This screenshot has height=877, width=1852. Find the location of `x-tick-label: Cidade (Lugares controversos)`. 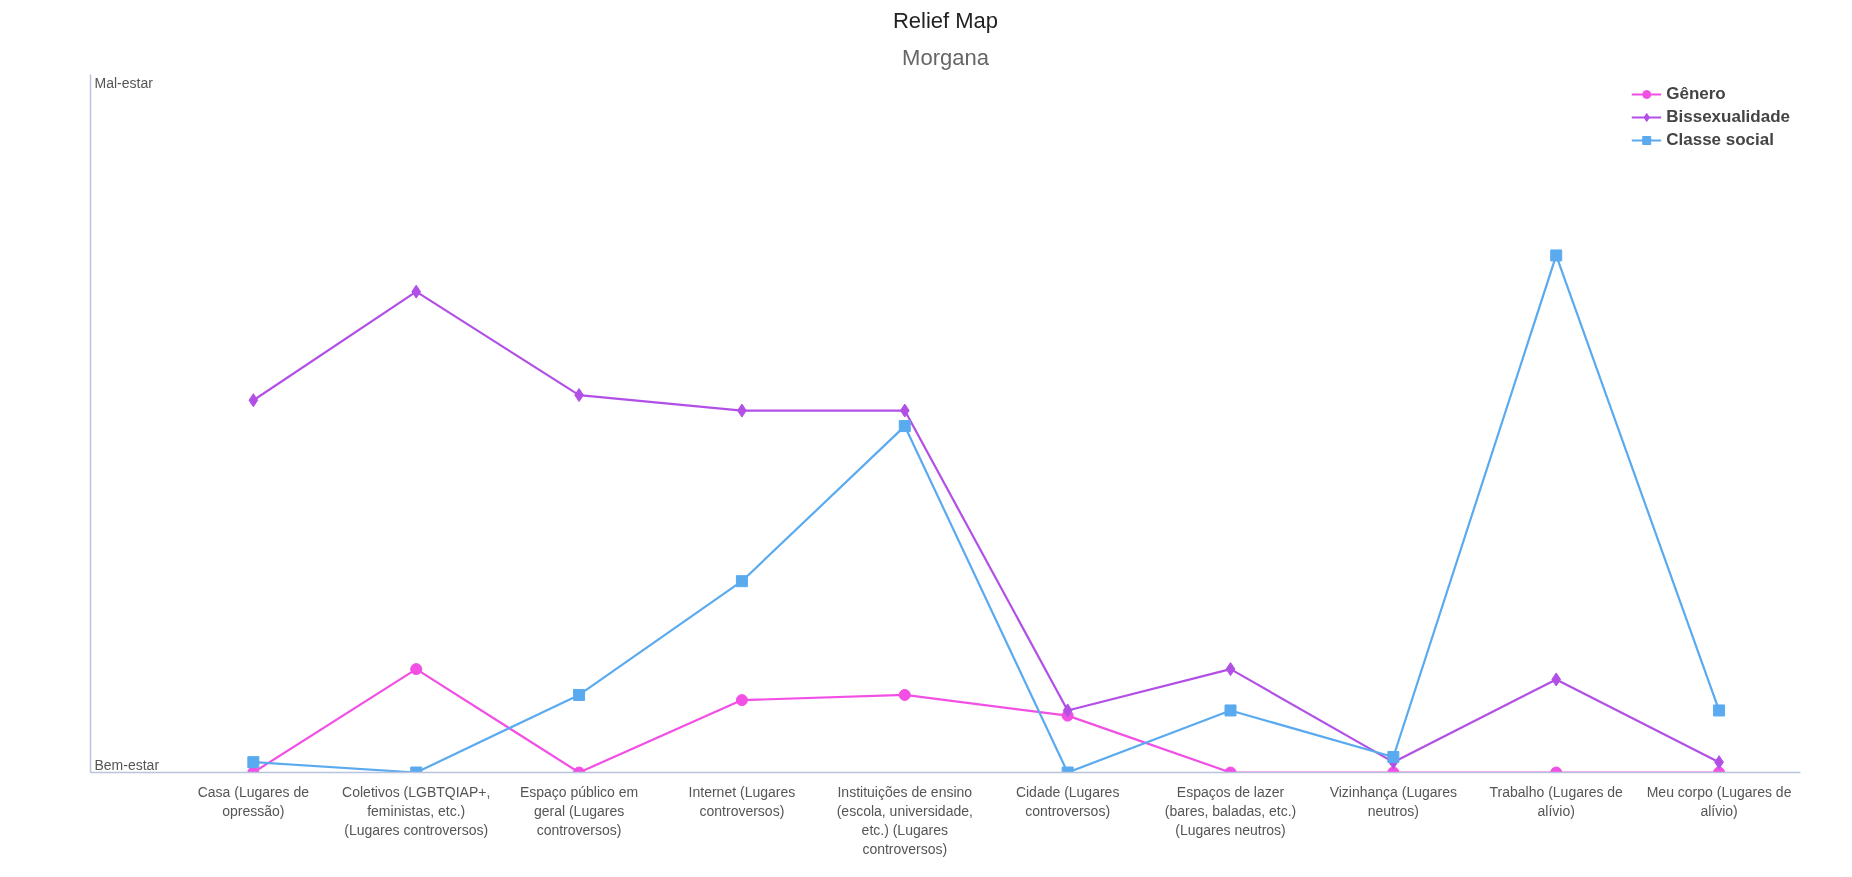

x-tick-label: Cidade (Lugares controversos) is located at coordinates (1067, 801).